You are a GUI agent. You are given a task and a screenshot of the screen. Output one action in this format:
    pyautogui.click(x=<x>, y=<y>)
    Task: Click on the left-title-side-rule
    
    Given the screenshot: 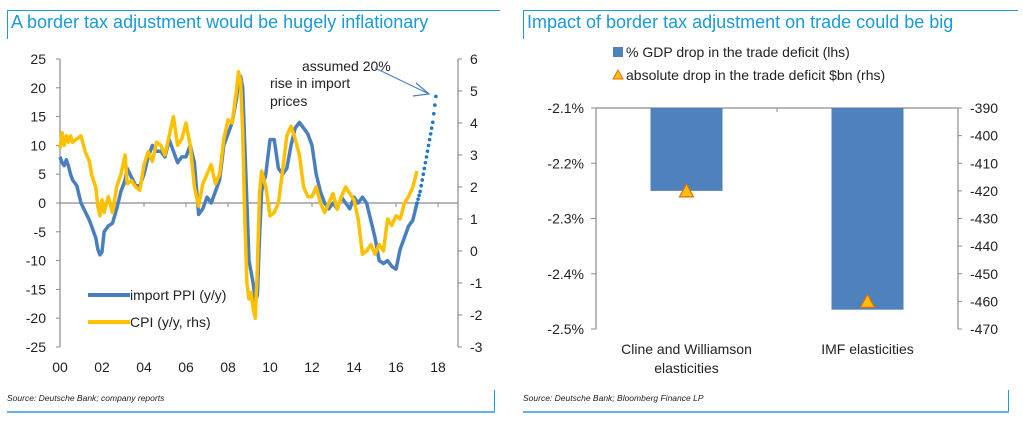 What is the action you would take?
    pyautogui.click(x=7, y=24)
    